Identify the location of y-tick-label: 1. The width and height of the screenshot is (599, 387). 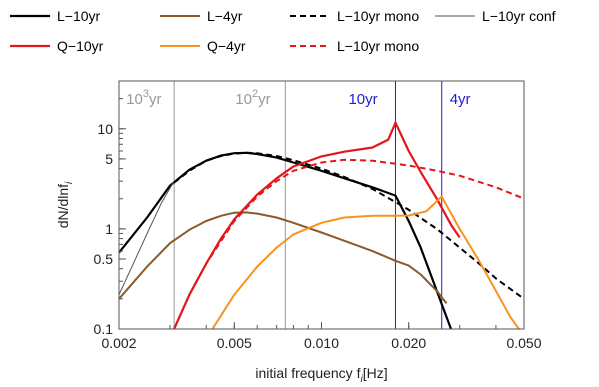
(109, 229).